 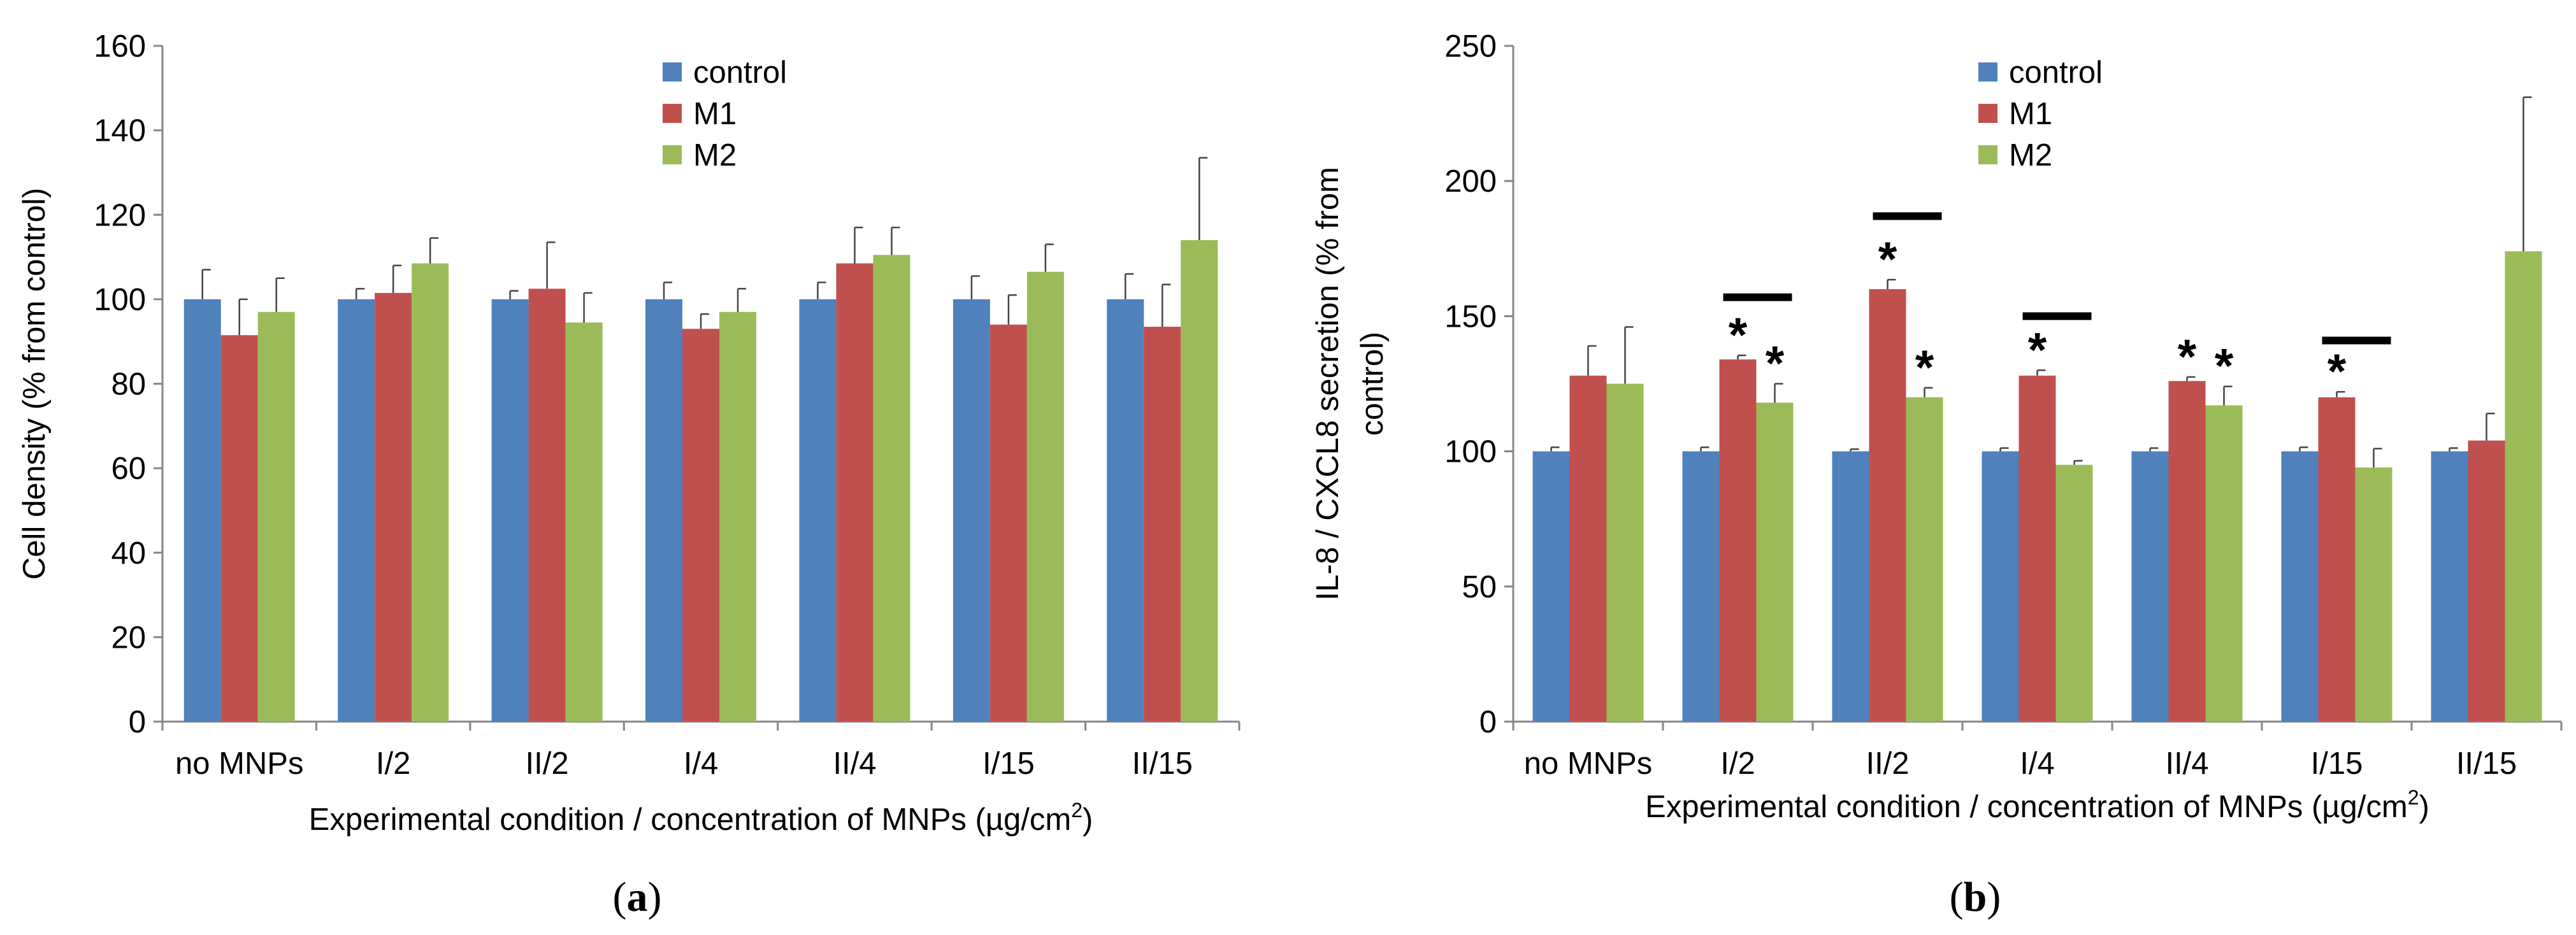 What do you see at coordinates (128, 637) in the screenshot?
I see `y-tick-label: 20` at bounding box center [128, 637].